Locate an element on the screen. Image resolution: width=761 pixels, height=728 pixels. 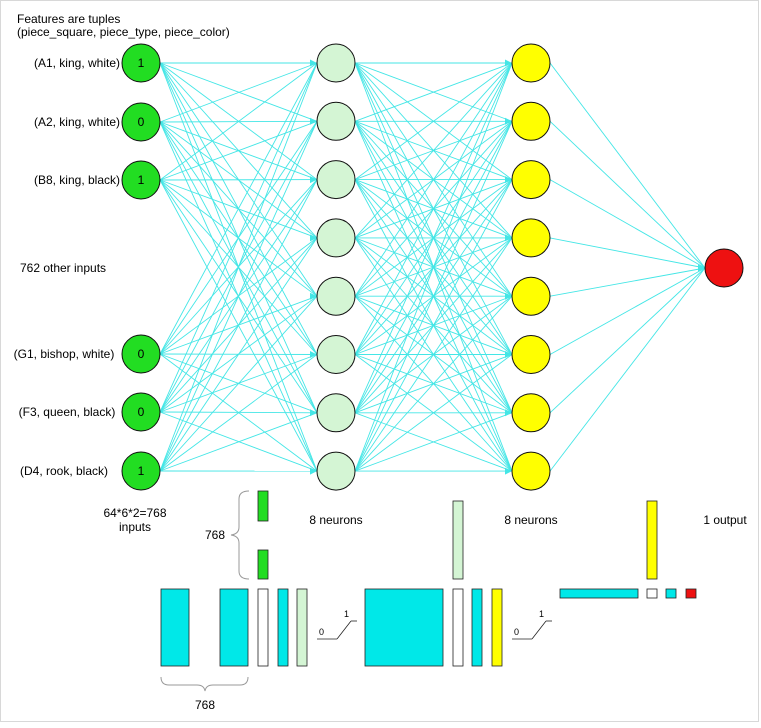
activation-1-high: 1 is located at coordinates (346, 614).